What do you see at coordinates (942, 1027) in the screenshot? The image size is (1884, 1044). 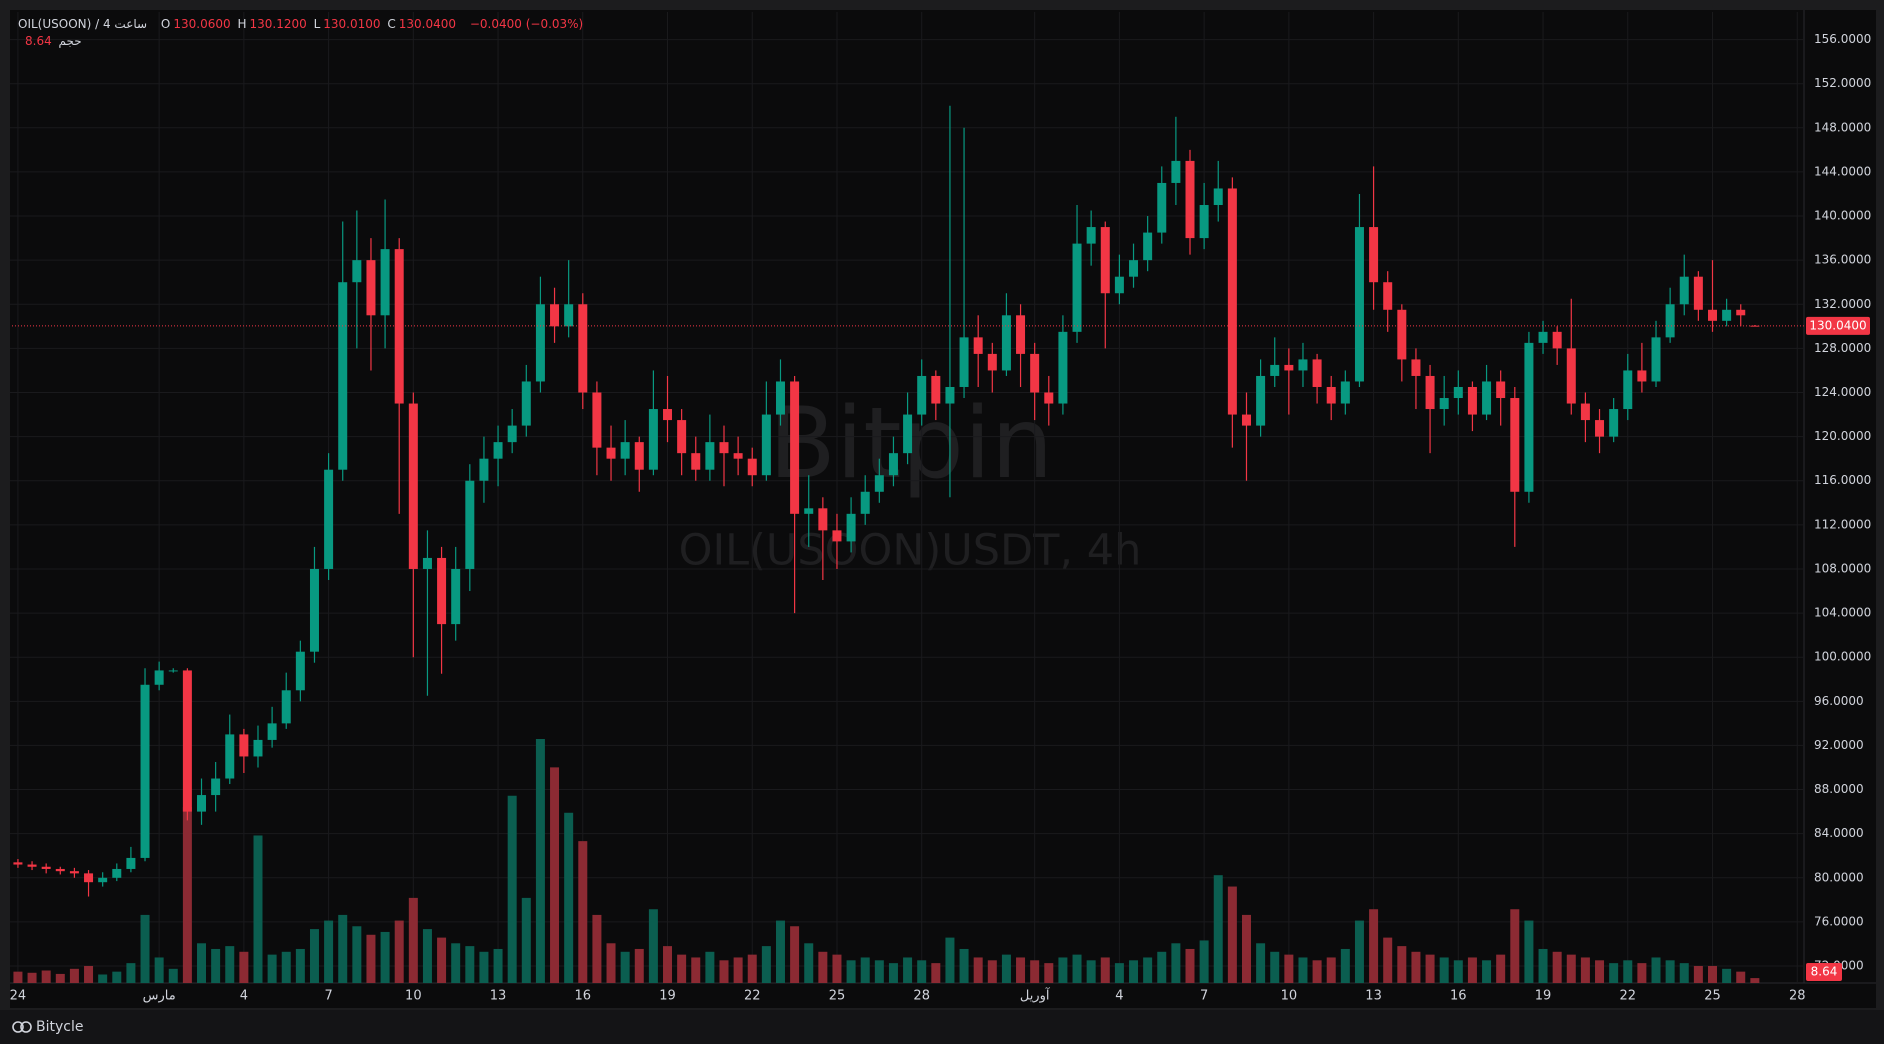 I see `footer-bar` at bounding box center [942, 1027].